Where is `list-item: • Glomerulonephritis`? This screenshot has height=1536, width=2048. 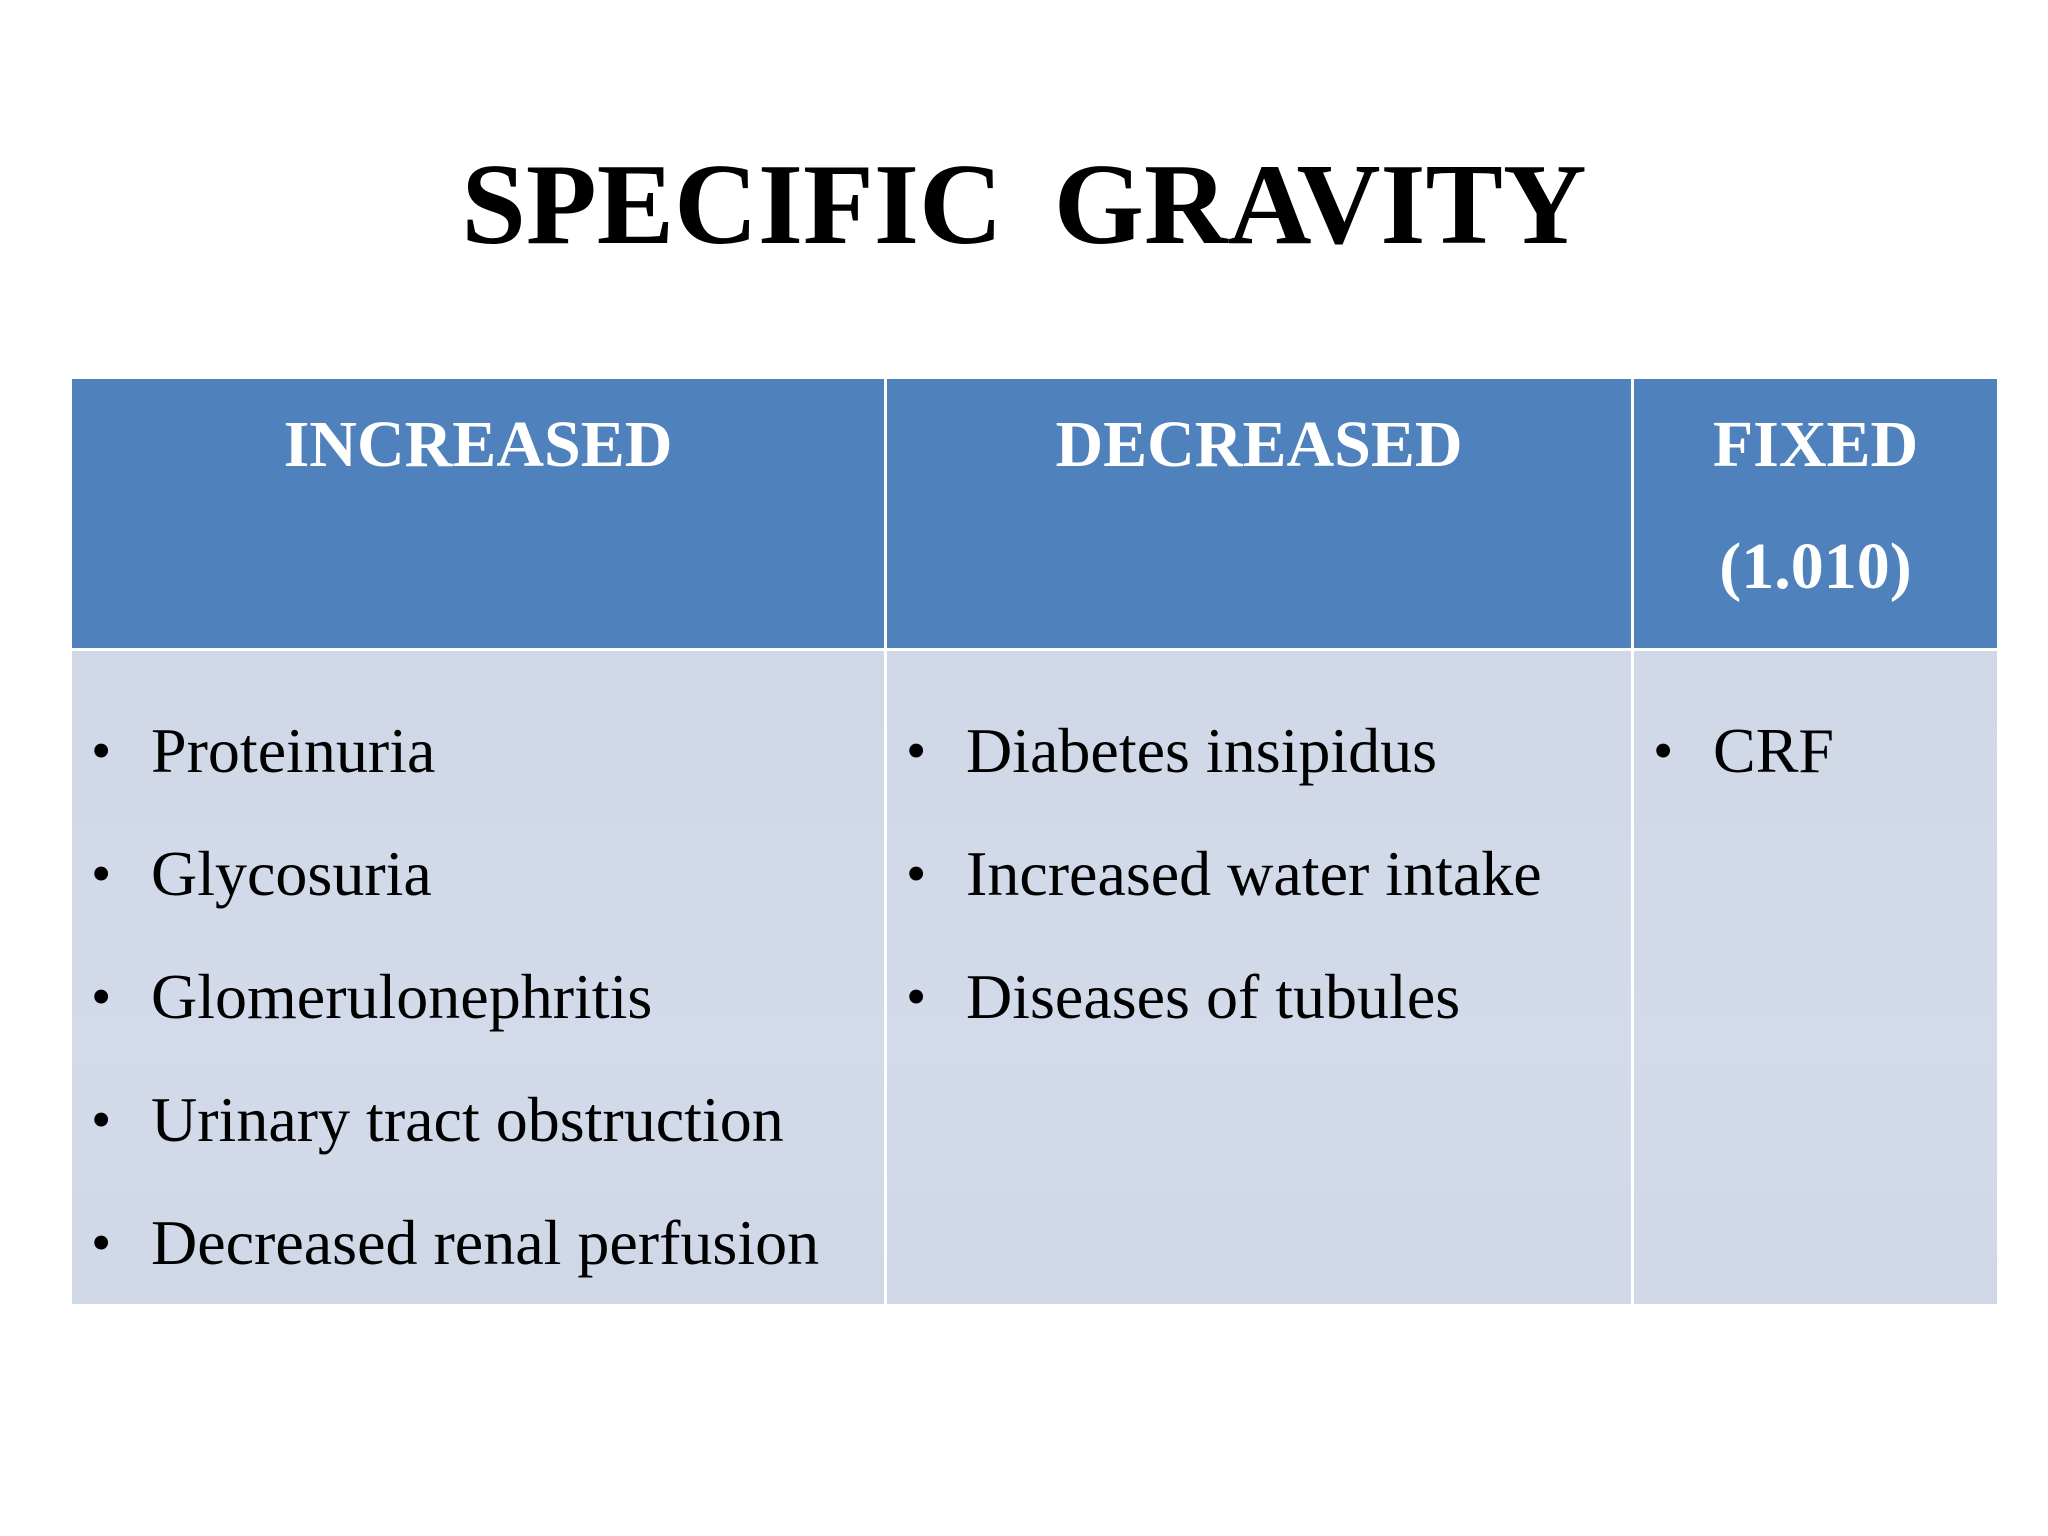 list-item: • Glomerulonephritis is located at coordinates (478, 996).